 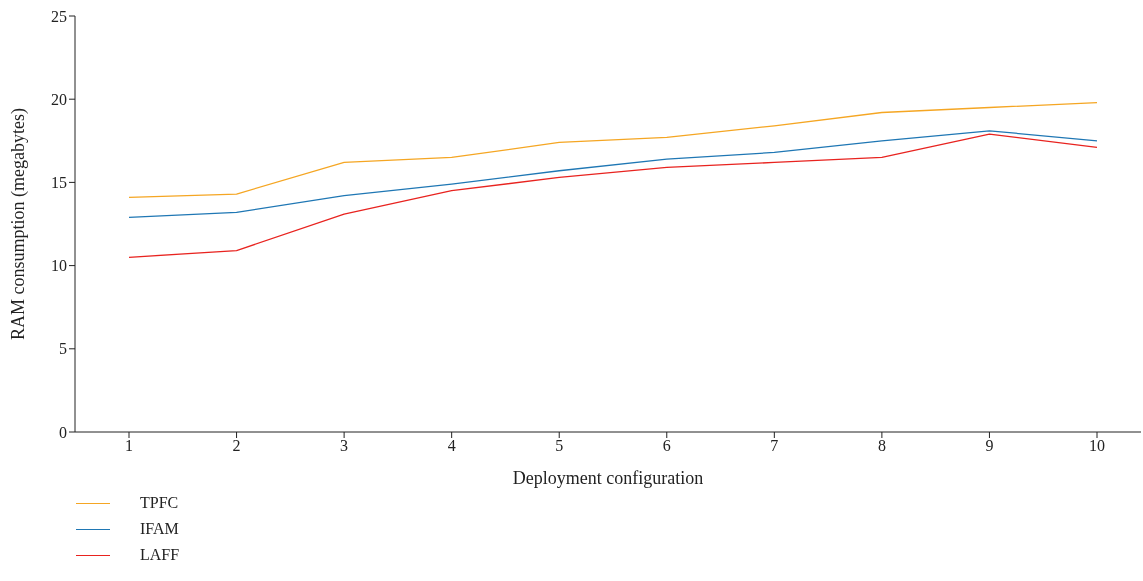 I want to click on x-tick-label: 9, so click(x=989, y=446).